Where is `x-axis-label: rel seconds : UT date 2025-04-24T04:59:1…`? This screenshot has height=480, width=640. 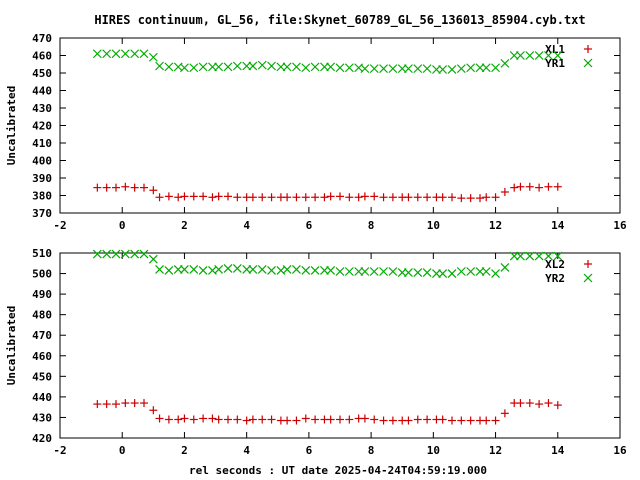
x-axis-label: rel seconds : UT date 2025-04-24T04:59:1… is located at coordinates (338, 470).